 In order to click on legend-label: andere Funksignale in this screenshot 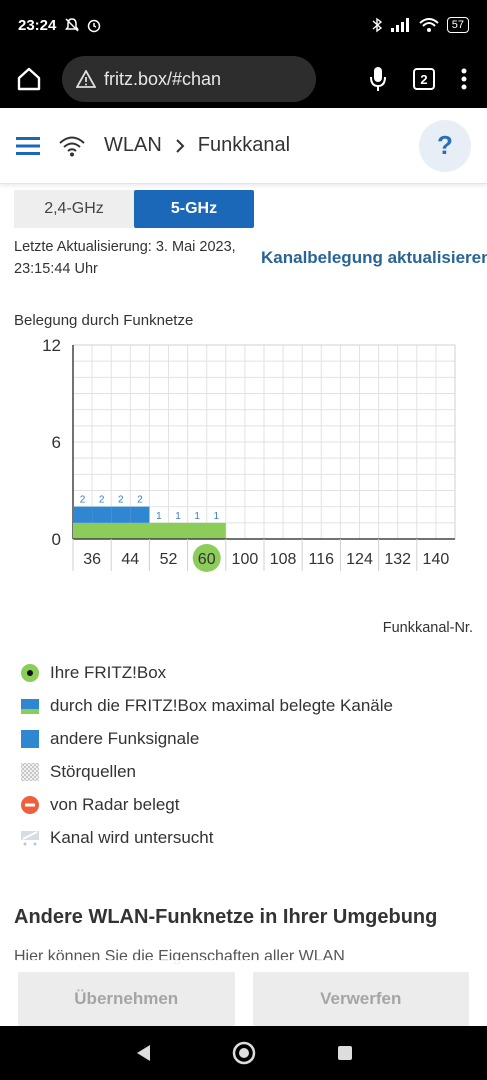, I will do `click(125, 738)`.